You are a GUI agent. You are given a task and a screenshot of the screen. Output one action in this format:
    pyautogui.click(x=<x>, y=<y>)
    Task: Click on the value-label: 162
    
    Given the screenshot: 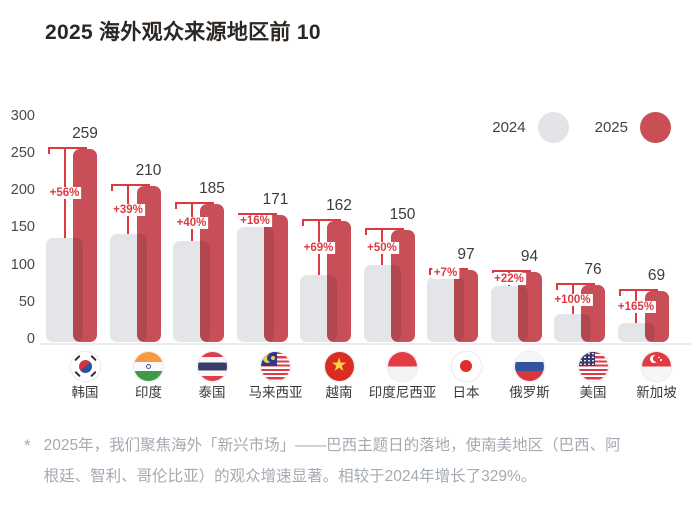 What is the action you would take?
    pyautogui.click(x=339, y=206)
    